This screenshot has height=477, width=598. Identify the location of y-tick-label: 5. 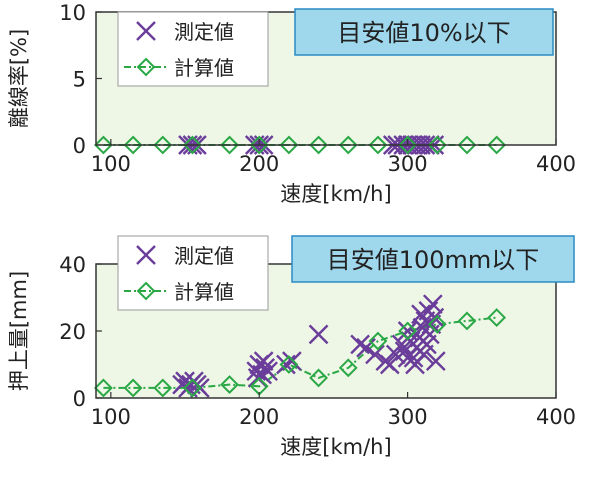
(79, 80).